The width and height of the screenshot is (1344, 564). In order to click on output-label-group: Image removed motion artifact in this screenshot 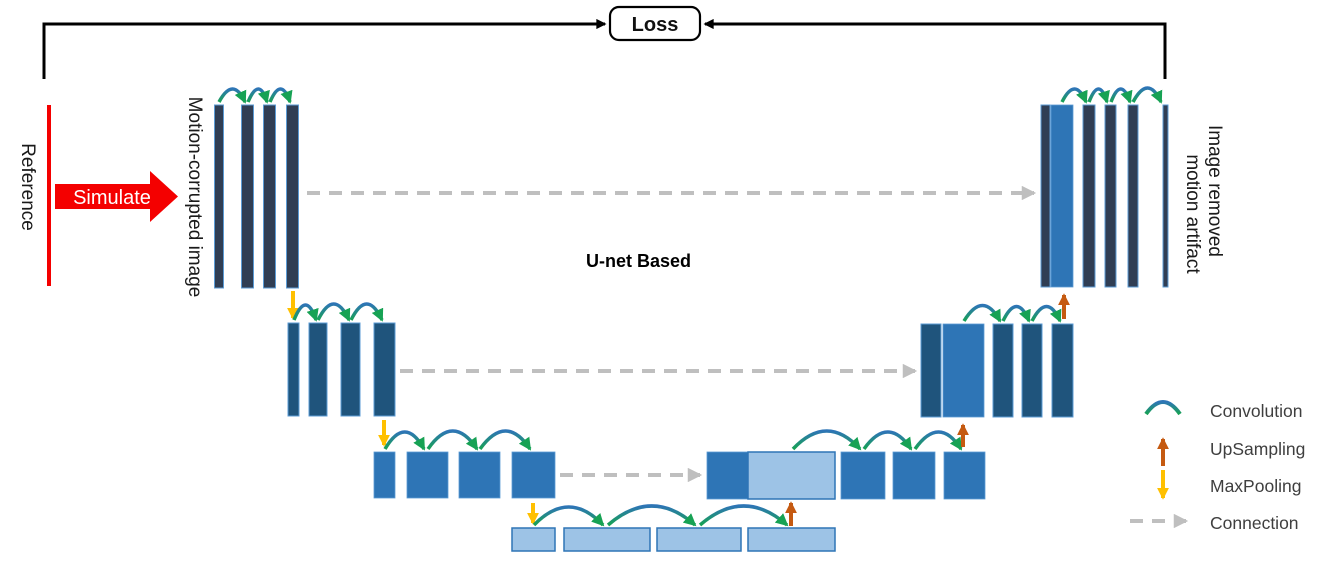, I will do `click(1203, 199)`.